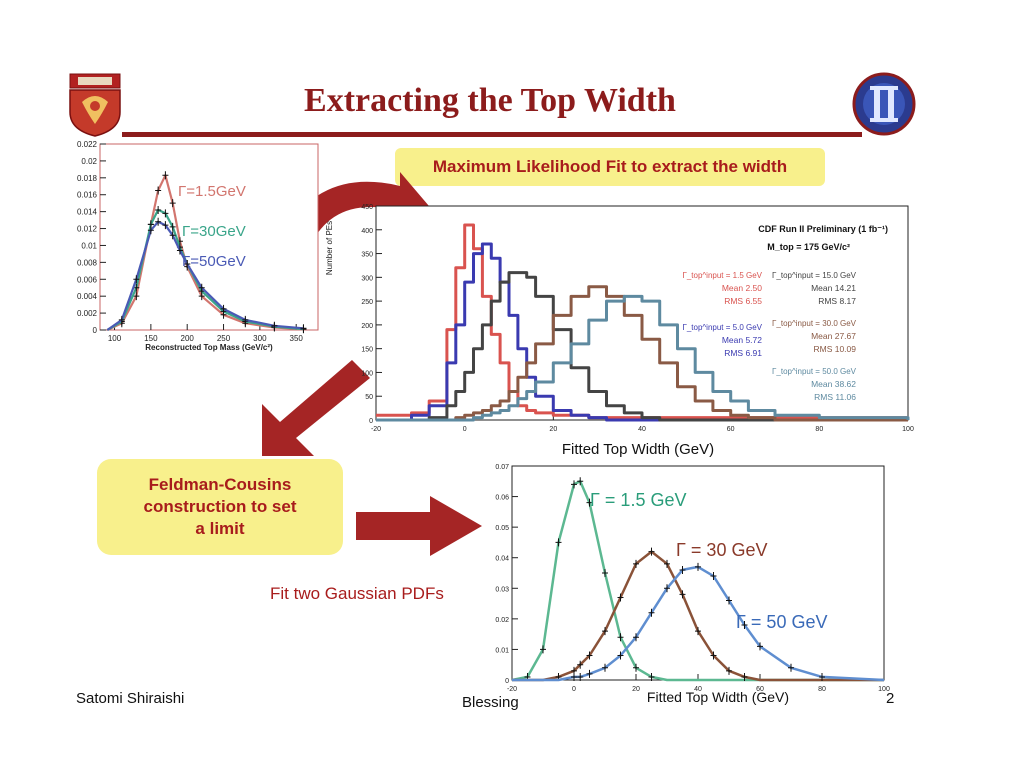 The width and height of the screenshot is (1024, 768). What do you see at coordinates (130, 698) in the screenshot?
I see `author-name: Satomi Shiraishi` at bounding box center [130, 698].